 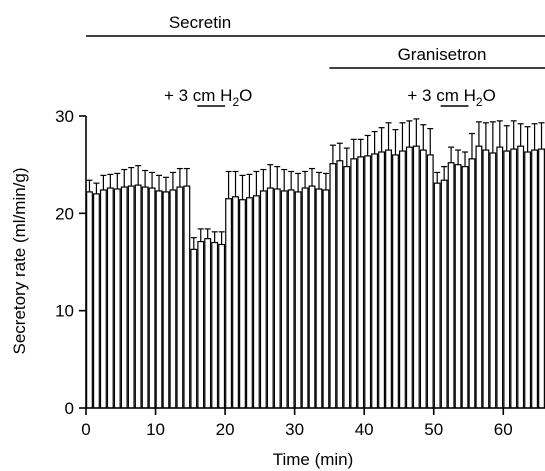 What do you see at coordinates (19, 260) in the screenshot?
I see `y-axis-label: Secretory rate (ml/min/g)` at bounding box center [19, 260].